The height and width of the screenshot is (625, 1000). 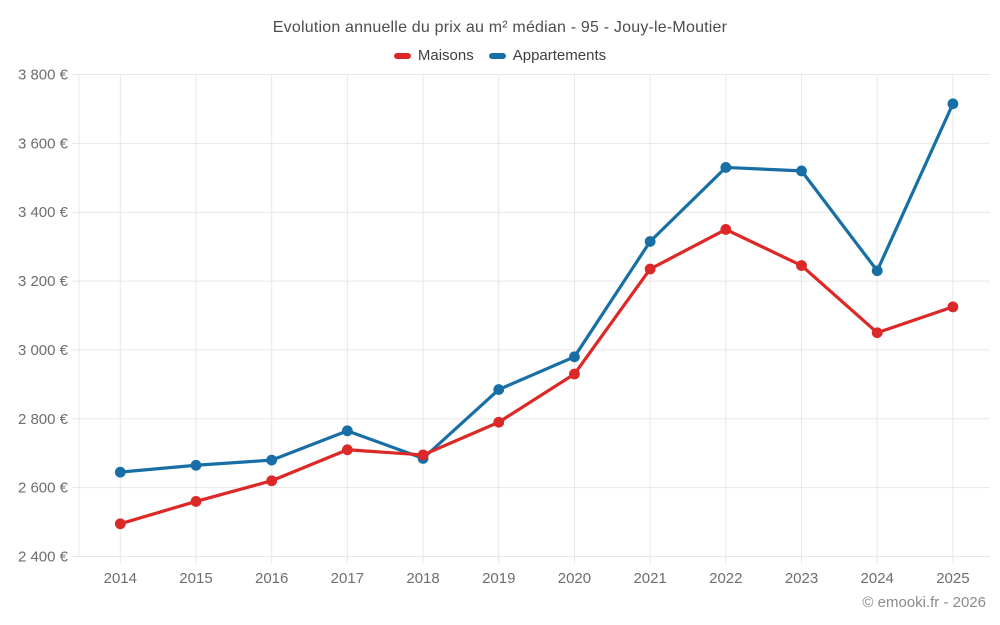 I want to click on x-axis-tick-label: 2021, so click(x=649, y=578).